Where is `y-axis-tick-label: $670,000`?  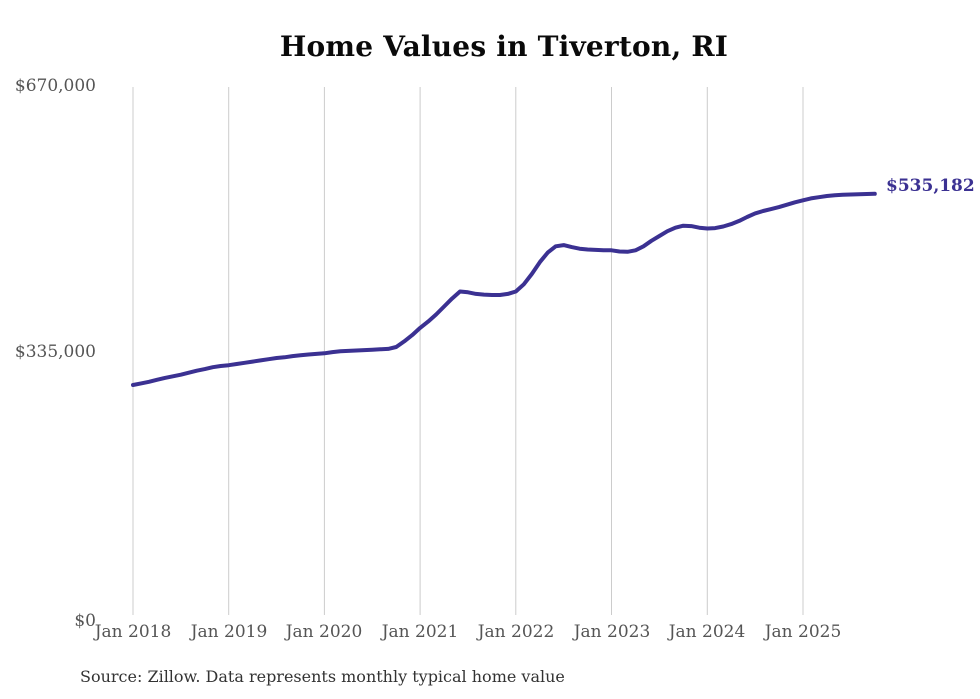
y-axis-tick-label: $670,000 is located at coordinates (55, 86).